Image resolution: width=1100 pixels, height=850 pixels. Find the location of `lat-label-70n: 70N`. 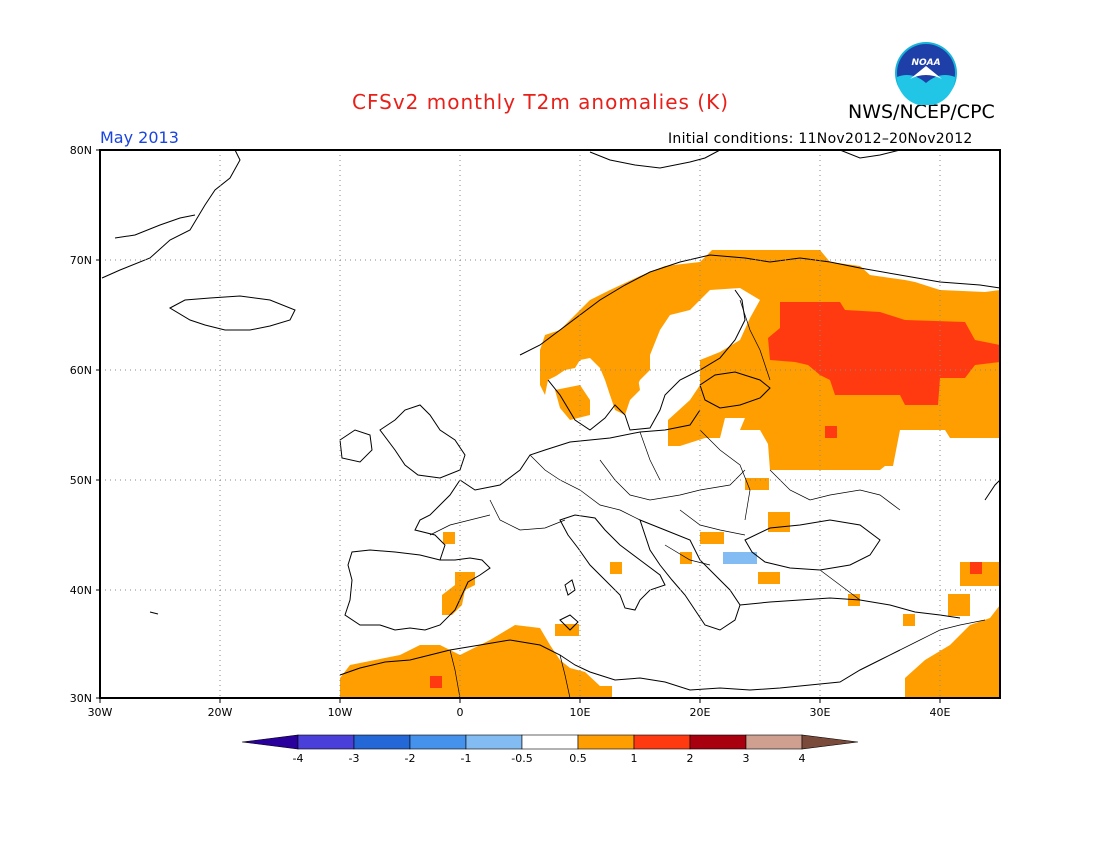

lat-label-70n: 70N is located at coordinates (81, 260).